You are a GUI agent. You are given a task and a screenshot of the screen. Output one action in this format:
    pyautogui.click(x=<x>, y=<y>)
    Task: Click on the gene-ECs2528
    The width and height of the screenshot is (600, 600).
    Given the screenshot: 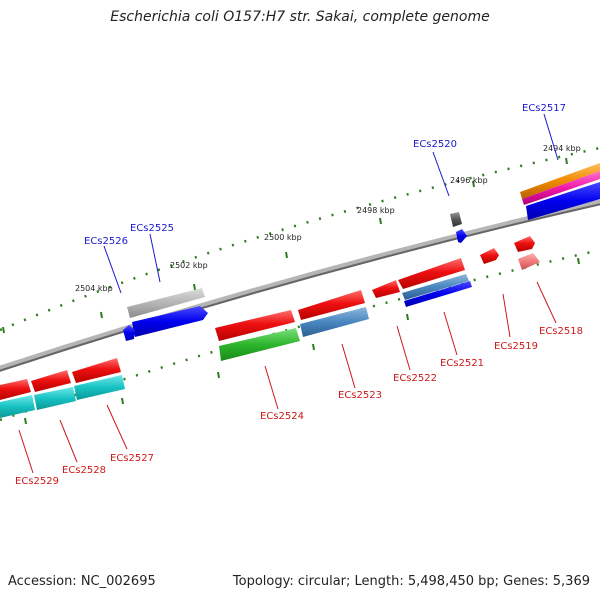 What is the action you would take?
    pyautogui.click(x=51, y=381)
    